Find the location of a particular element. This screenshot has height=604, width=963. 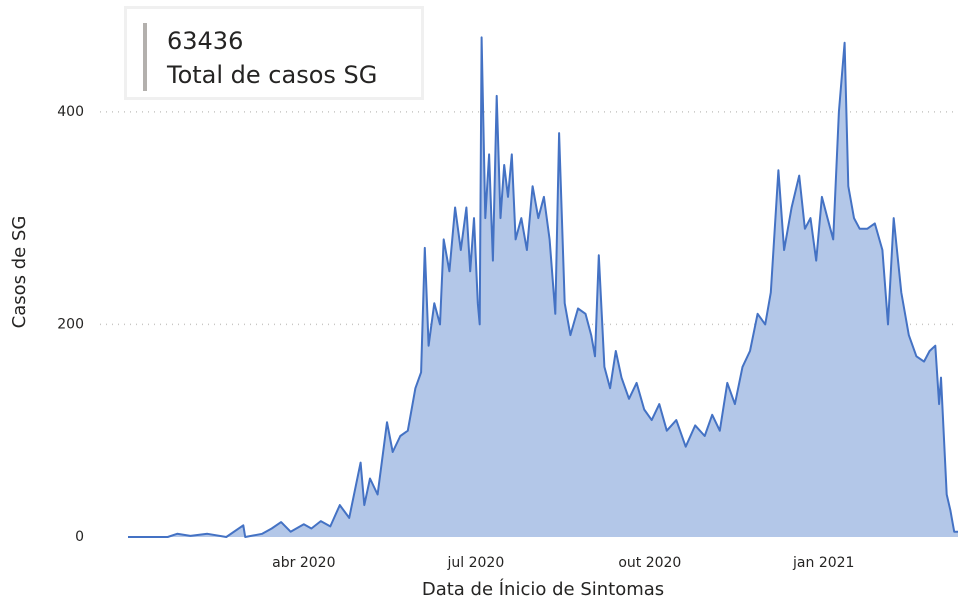

card-accent is located at coordinates (145, 57).